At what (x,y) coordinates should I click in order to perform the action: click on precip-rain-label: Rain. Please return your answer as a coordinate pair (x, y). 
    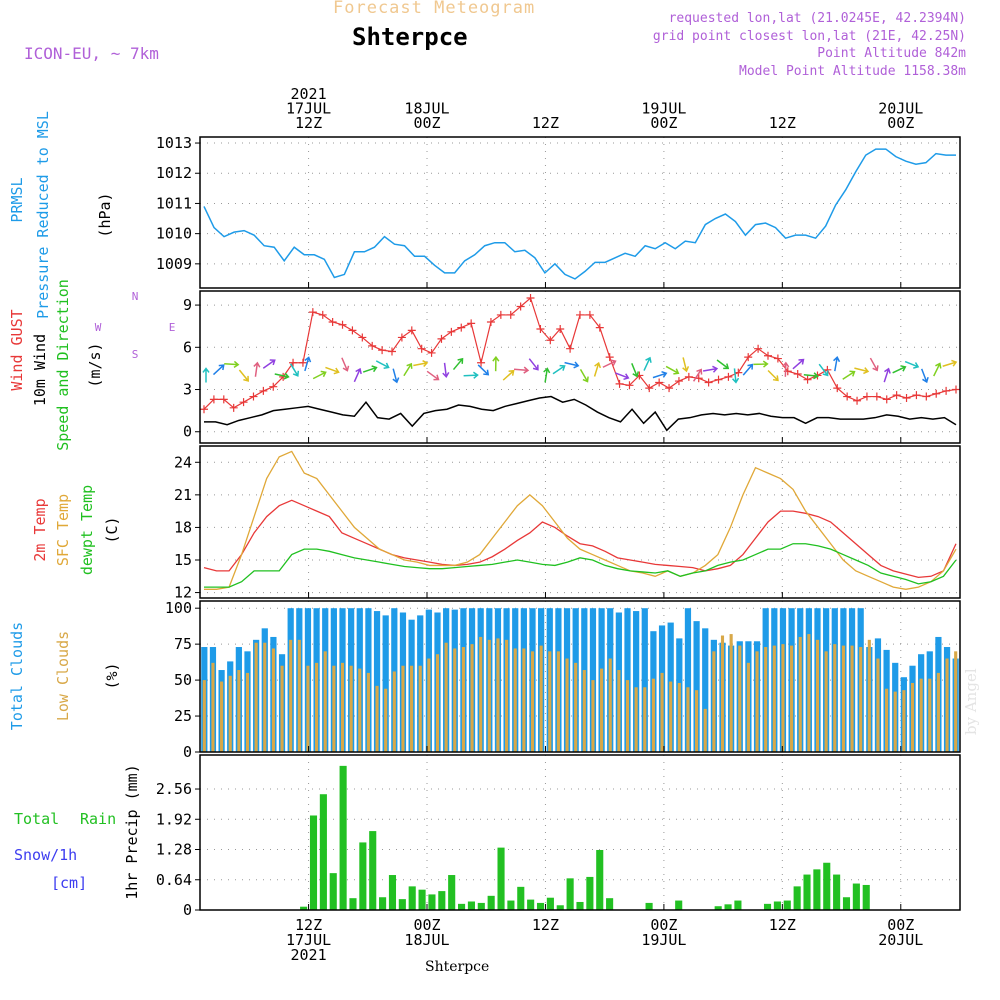
    Looking at the image, I should click on (98, 819).